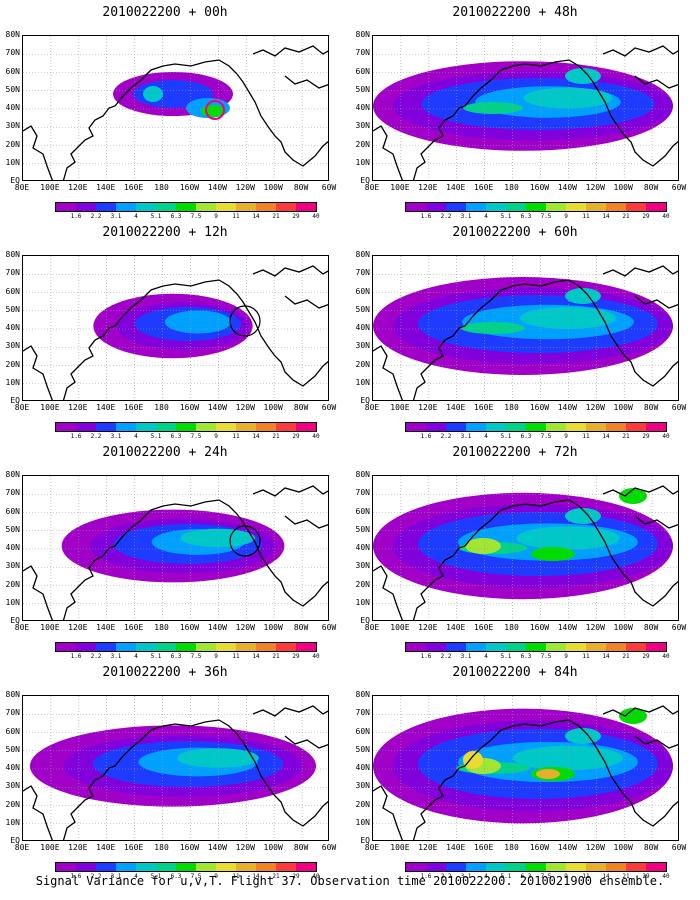  Describe the element at coordinates (546, 436) in the screenshot. I see `colorbar-label: 7.5` at that location.